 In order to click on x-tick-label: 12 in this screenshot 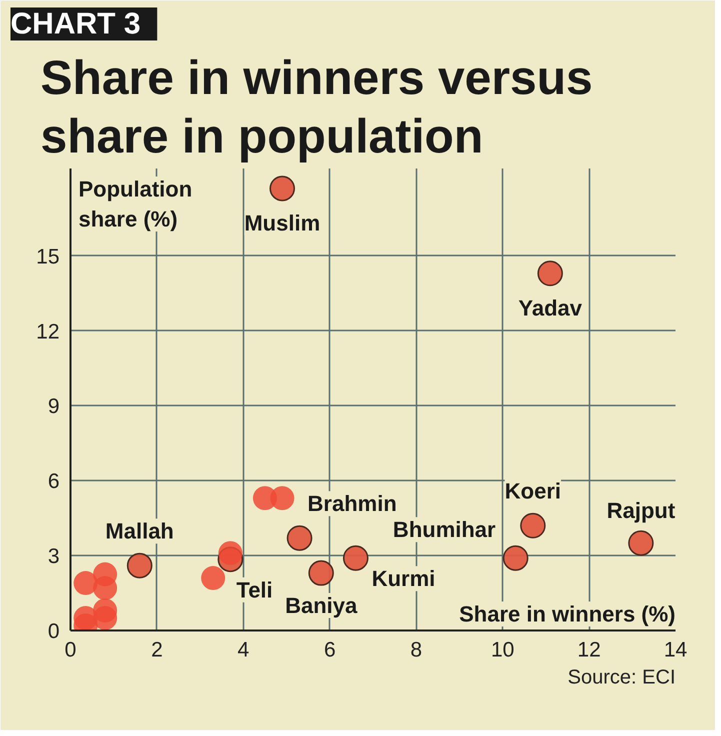, I will do `click(589, 650)`.